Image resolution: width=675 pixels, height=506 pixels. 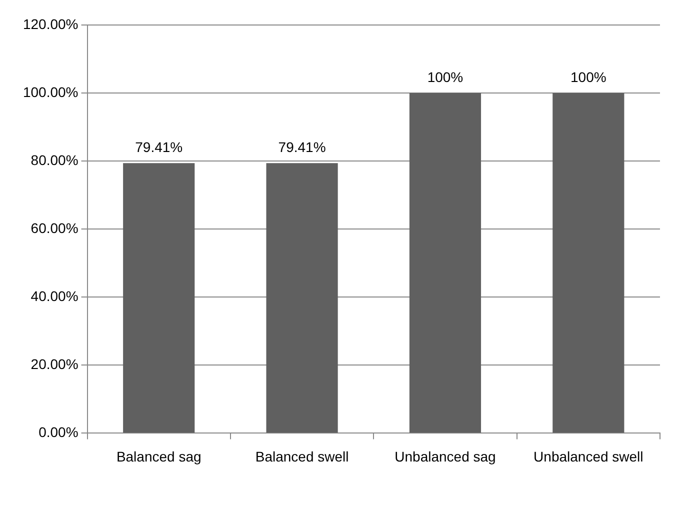 I want to click on x-tick-label: Unbalanced sag, so click(x=445, y=456).